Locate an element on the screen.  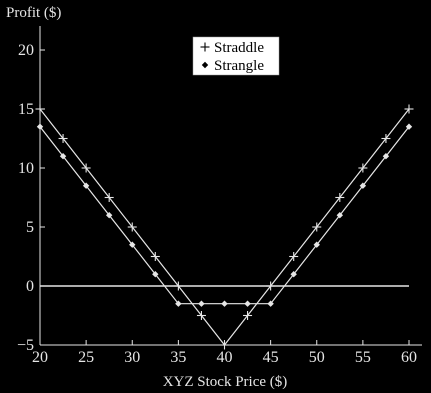
y-tick-label: 15 is located at coordinates (26, 109).